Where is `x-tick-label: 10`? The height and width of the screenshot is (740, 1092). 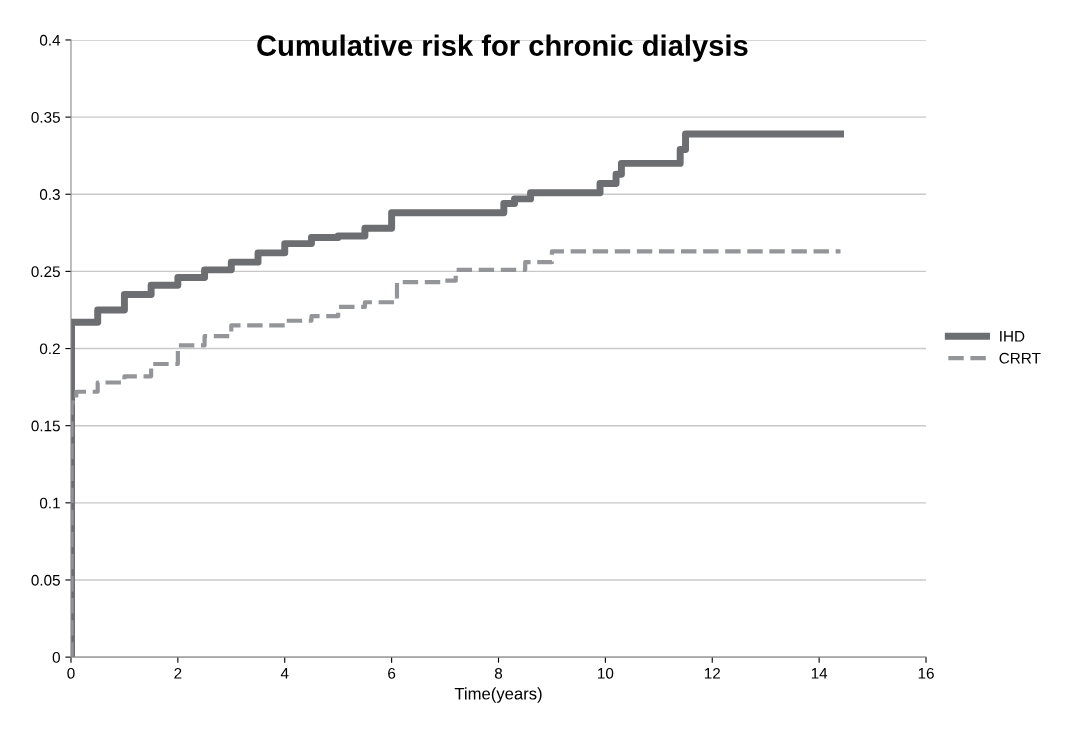
x-tick-label: 10 is located at coordinates (606, 673).